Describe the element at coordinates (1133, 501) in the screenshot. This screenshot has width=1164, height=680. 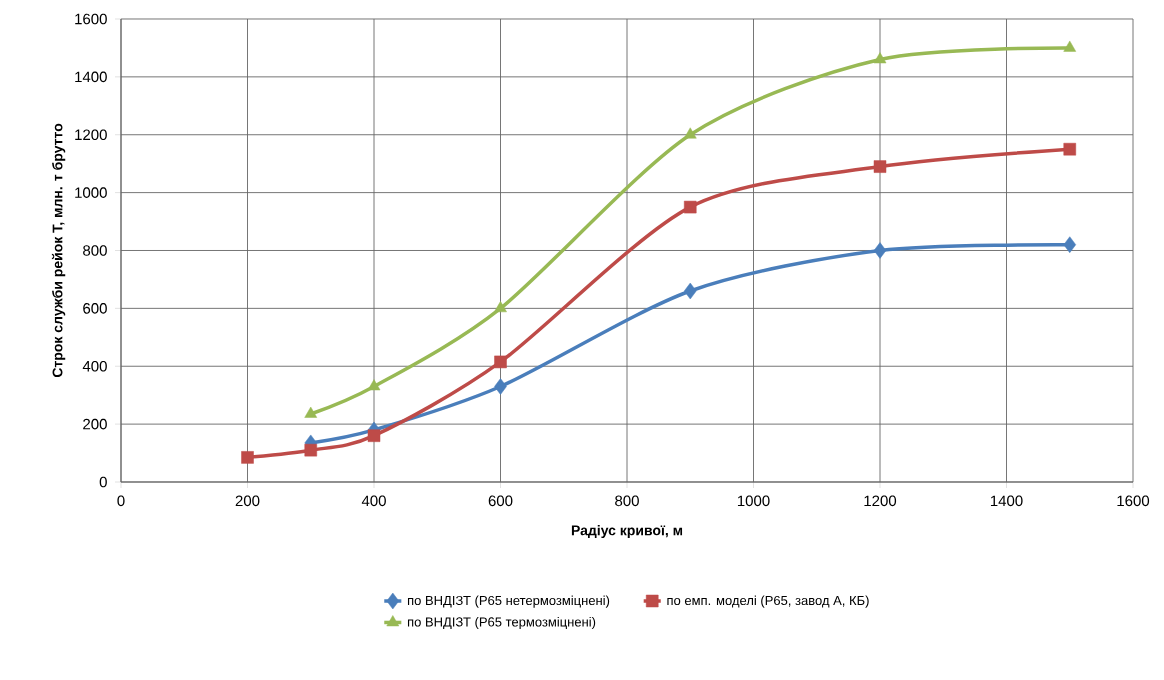
I see `x-tick-label: 1600` at that location.